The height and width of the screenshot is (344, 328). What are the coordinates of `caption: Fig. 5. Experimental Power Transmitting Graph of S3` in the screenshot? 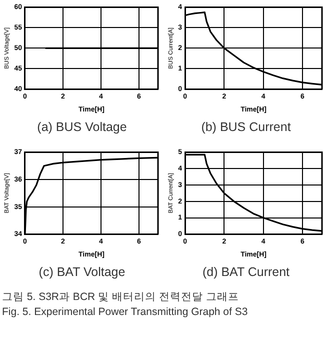 It's located at (125, 312).